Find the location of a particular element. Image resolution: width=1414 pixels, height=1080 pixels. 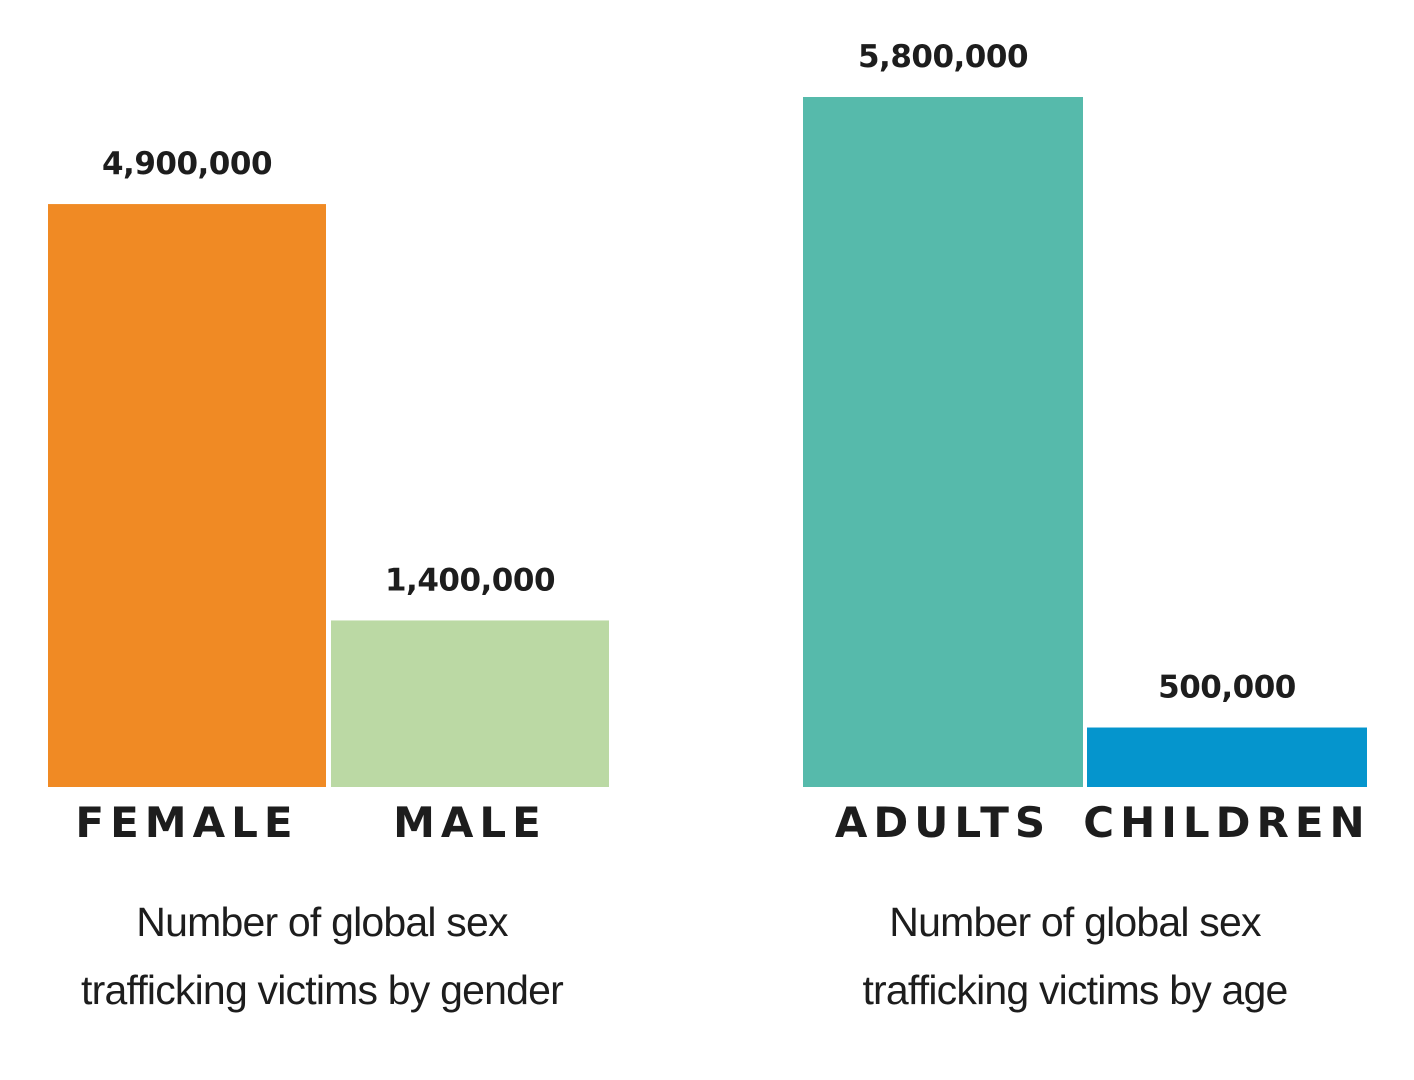

bar-children is located at coordinates (1227, 757).